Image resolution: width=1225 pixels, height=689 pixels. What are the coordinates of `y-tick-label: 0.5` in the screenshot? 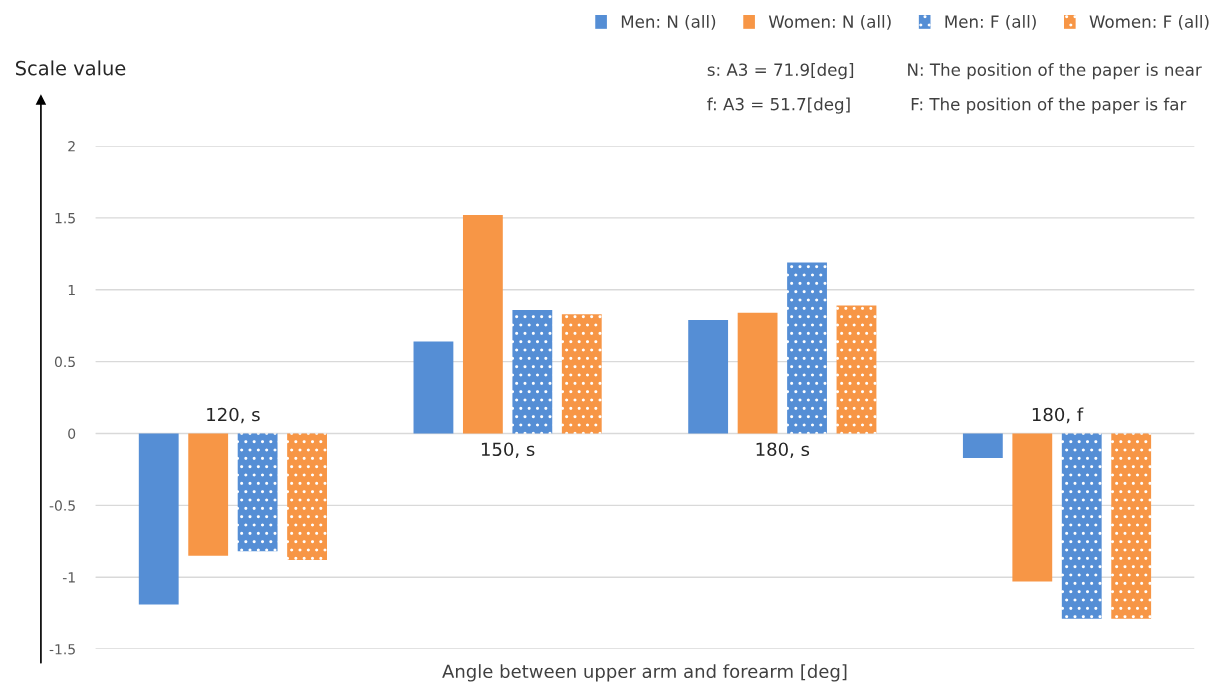 It's located at (64, 362).